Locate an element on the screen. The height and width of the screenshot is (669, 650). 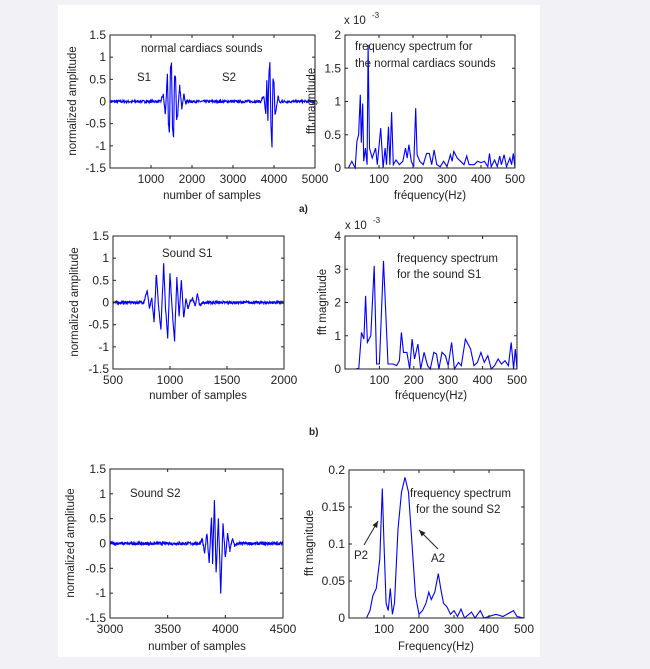
annotation-s1: S1 is located at coordinates (144, 78).